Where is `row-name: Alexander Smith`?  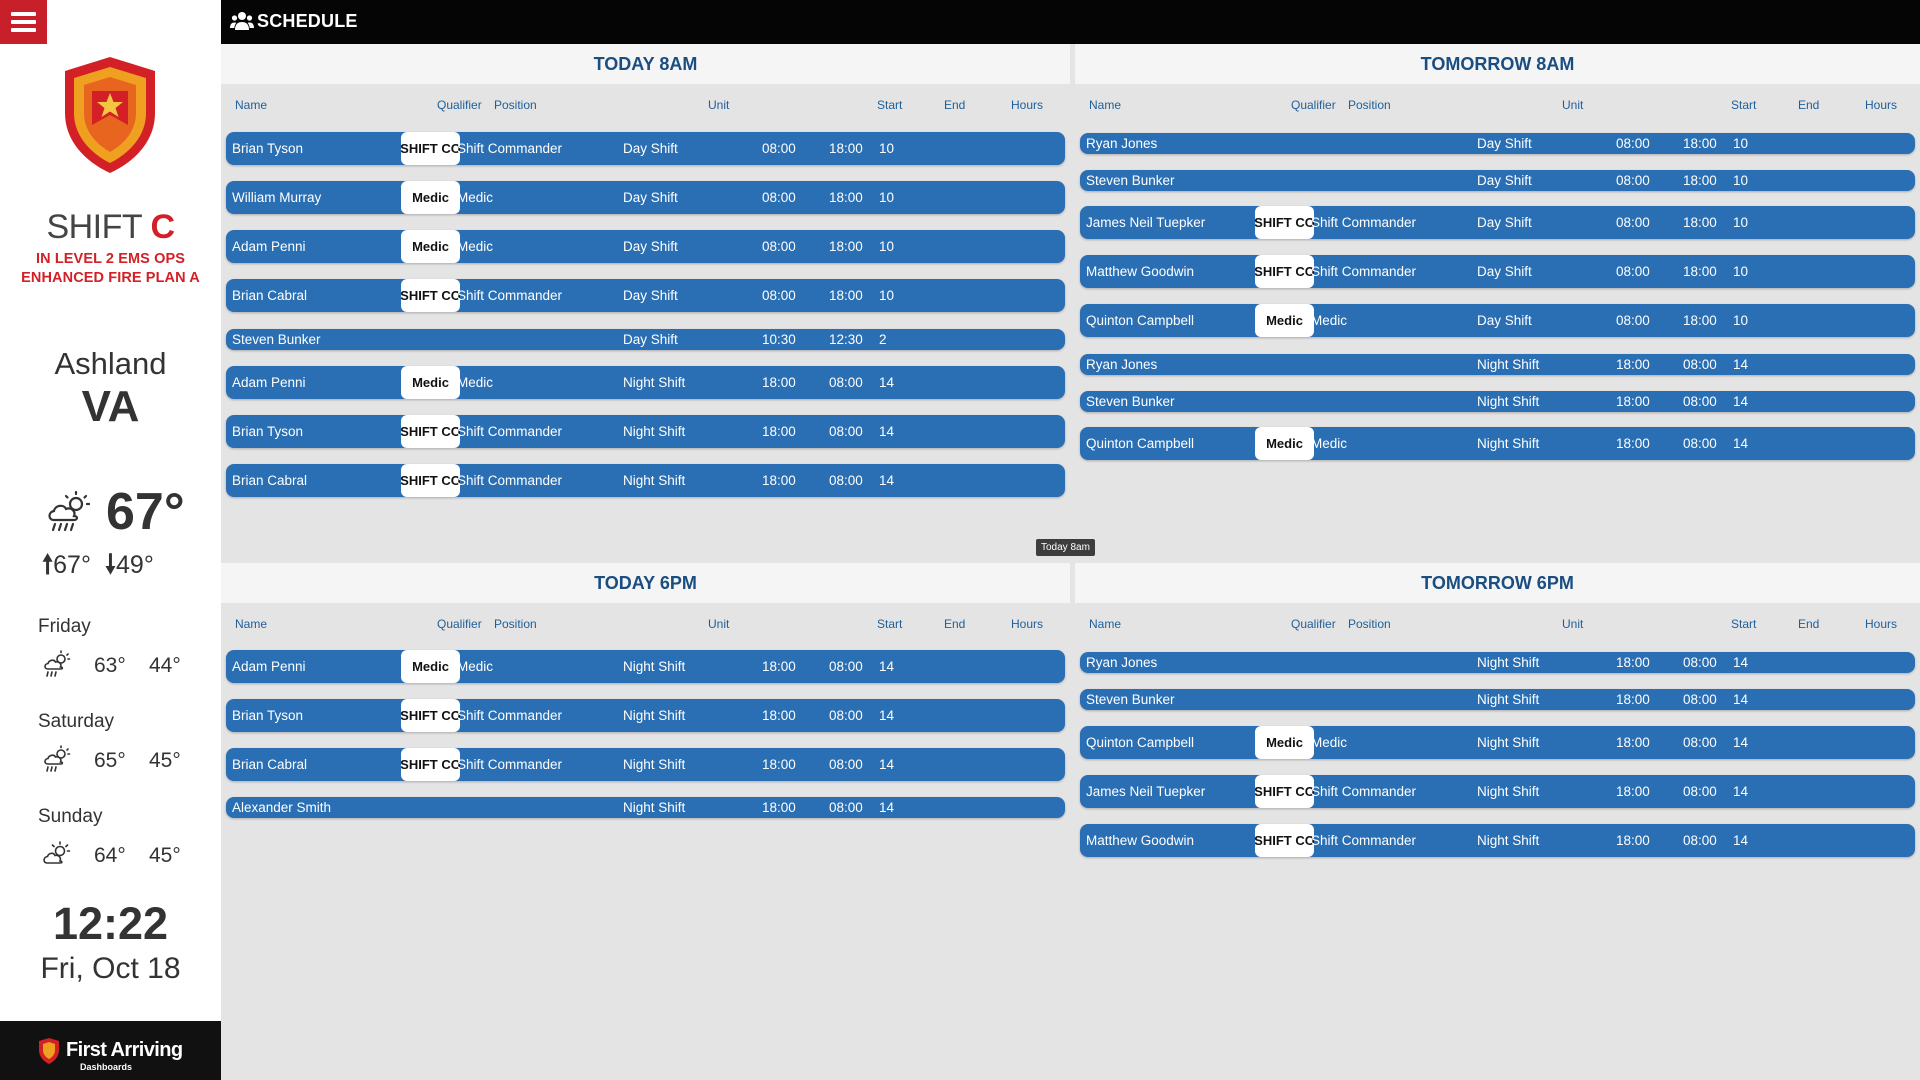
row-name: Alexander Smith is located at coordinates (282, 807).